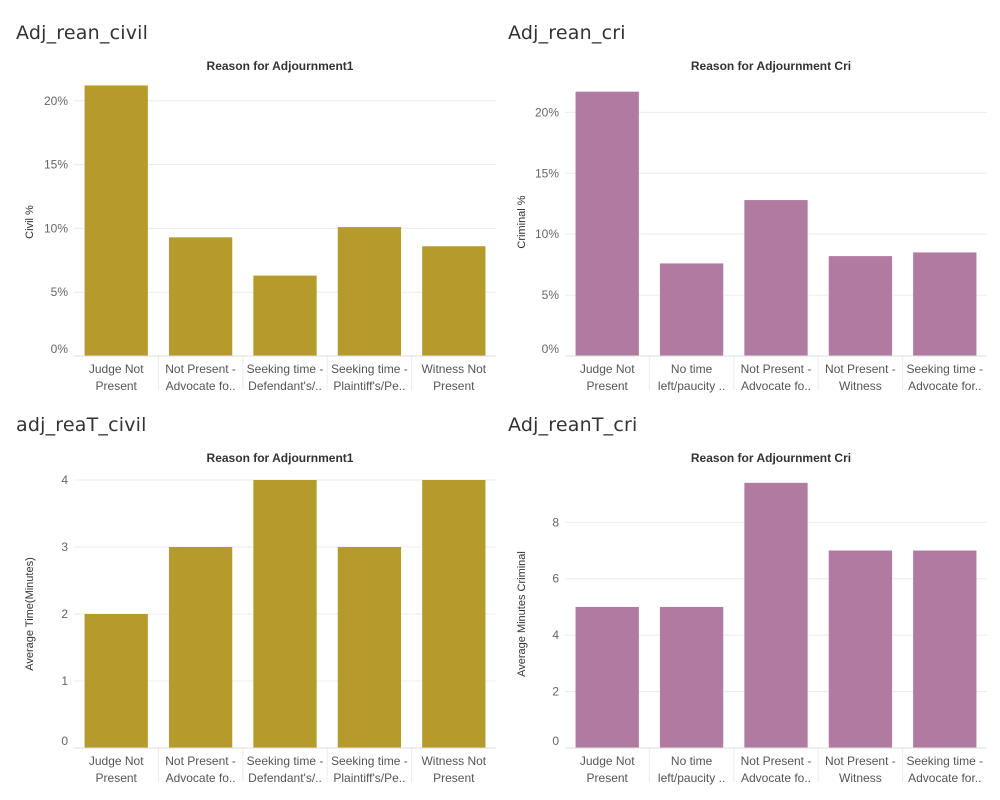 The width and height of the screenshot is (1000, 800). Describe the element at coordinates (573, 425) in the screenshot. I see `panel-title: Adj_reanT_cri` at that location.